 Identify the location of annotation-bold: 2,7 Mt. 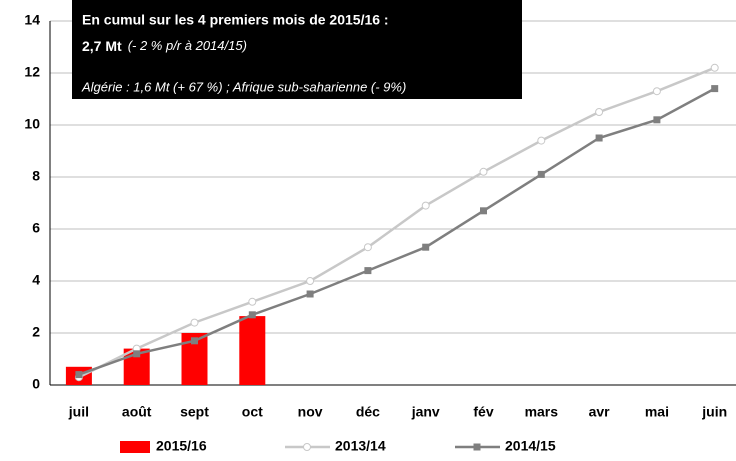
(102, 46).